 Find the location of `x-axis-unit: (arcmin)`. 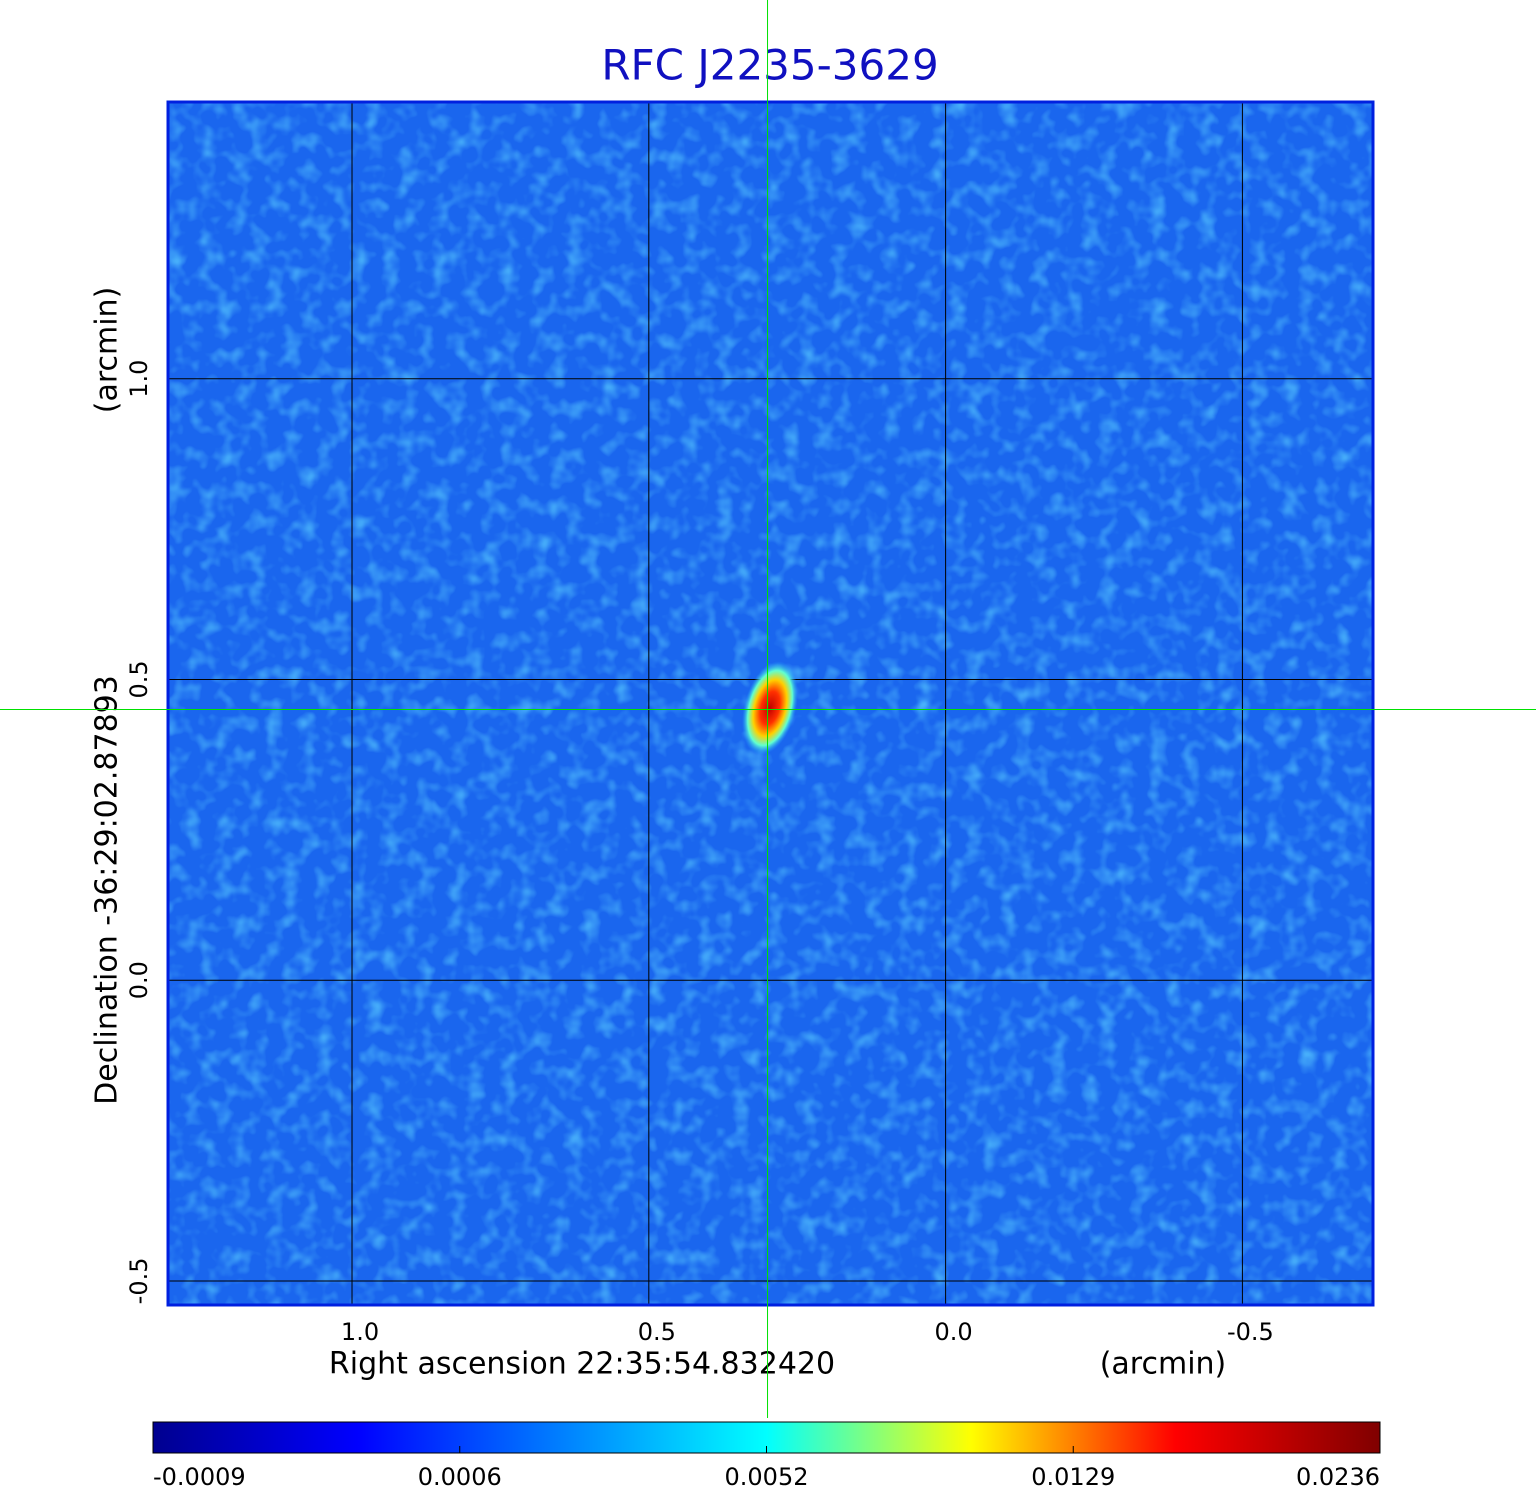

x-axis-unit: (arcmin) is located at coordinates (1163, 1364).